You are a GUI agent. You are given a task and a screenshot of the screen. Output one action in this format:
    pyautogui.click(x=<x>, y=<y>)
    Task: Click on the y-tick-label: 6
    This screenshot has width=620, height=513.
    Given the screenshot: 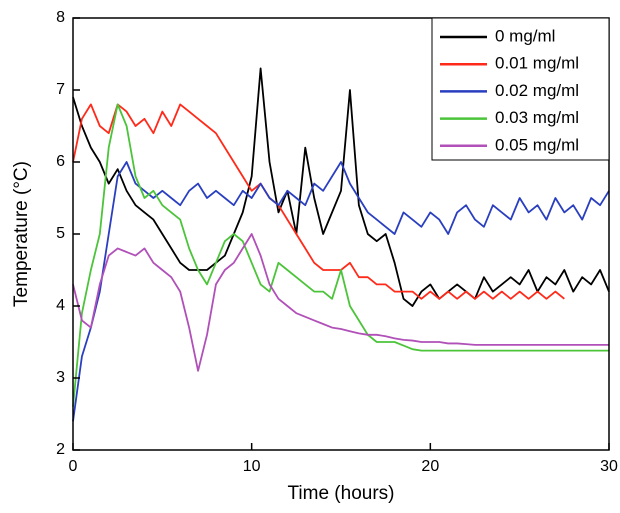 What is the action you would take?
    pyautogui.click(x=60, y=161)
    